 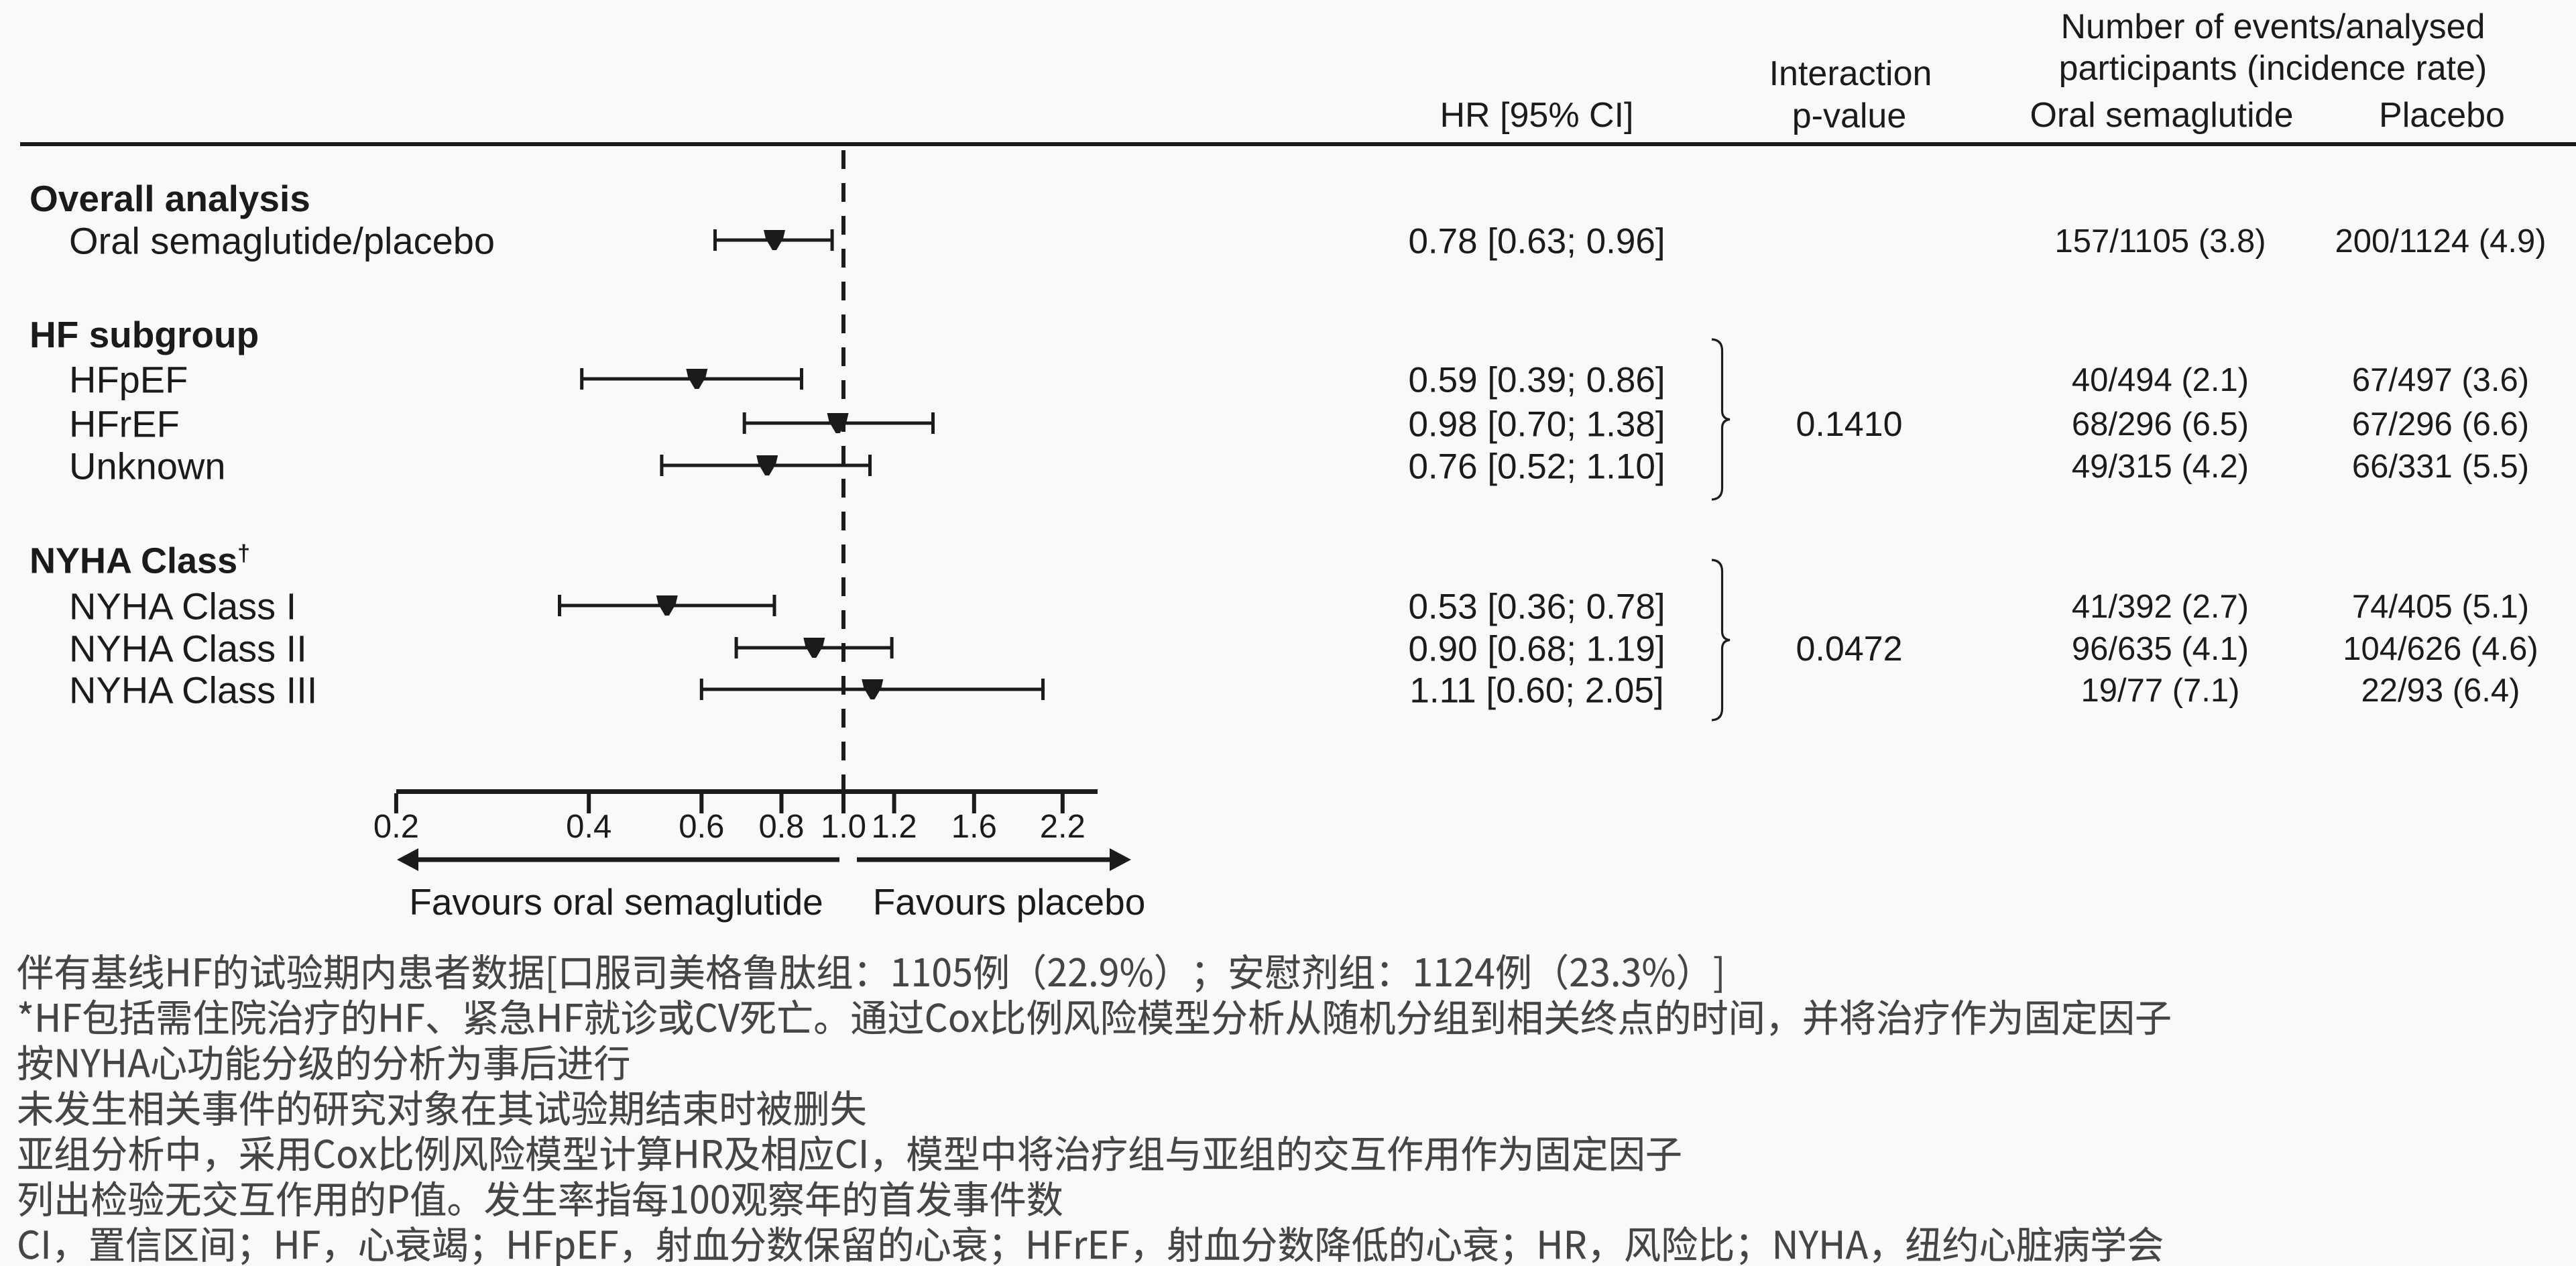 What do you see at coordinates (182, 606) in the screenshot?
I see `svg-text: NYHA Class I` at bounding box center [182, 606].